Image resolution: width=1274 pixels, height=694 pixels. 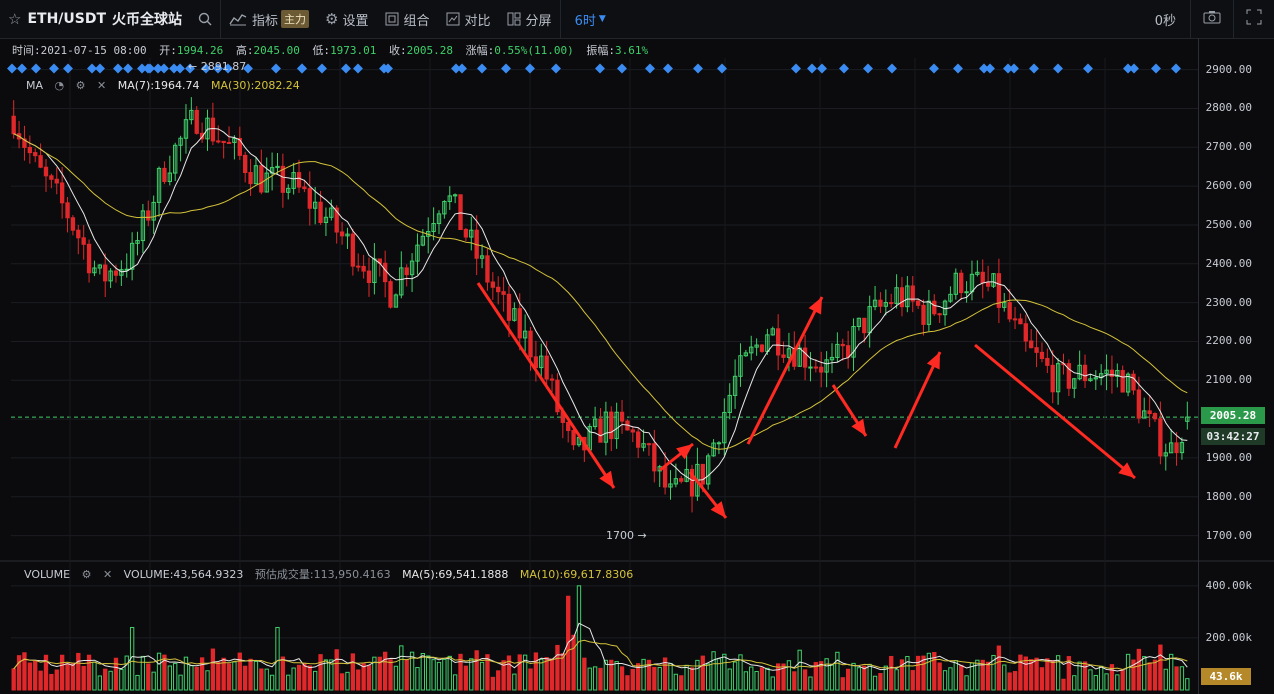 What do you see at coordinates (587, 19) in the screenshot?
I see `interval-selector: 6时 ▼` at bounding box center [587, 19].